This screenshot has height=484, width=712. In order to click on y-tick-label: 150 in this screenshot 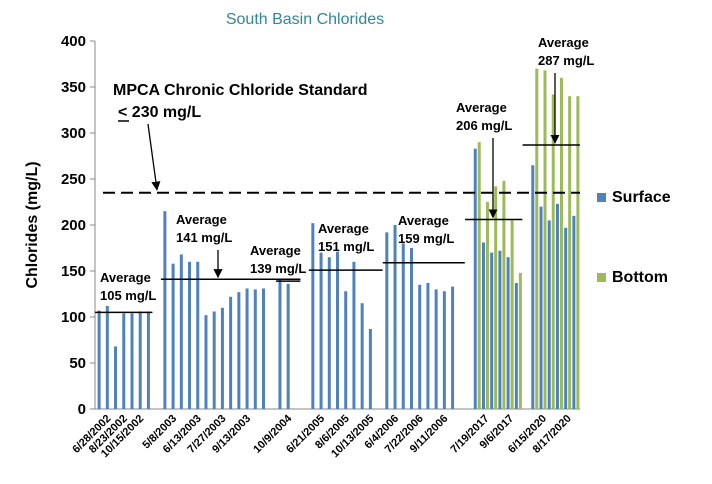, I will do `click(73, 271)`.